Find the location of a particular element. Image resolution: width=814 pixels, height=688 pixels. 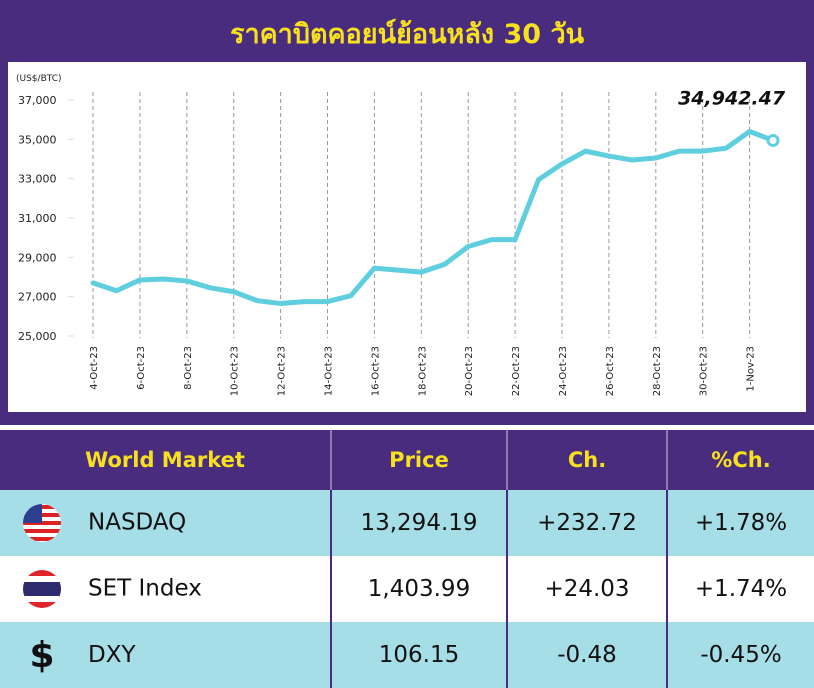

th-flag is located at coordinates (42, 589).